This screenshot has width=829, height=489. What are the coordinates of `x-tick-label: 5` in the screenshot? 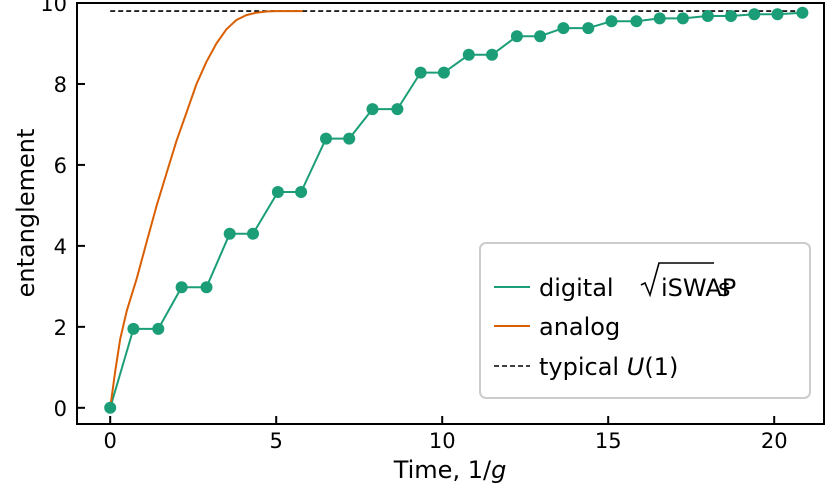 It's located at (276, 441).